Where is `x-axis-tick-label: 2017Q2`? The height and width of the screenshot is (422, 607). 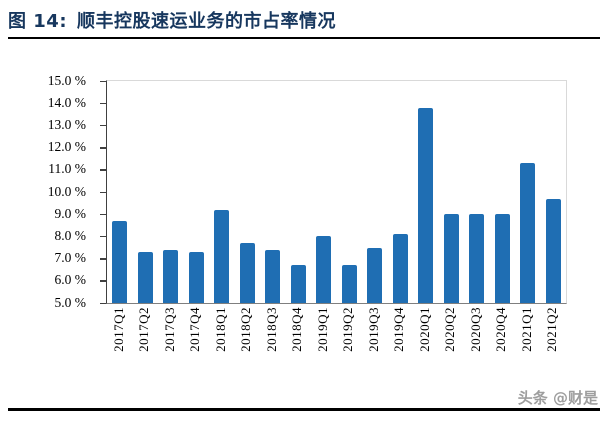
x-axis-tick-label: 2017Q2 is located at coordinates (144, 329).